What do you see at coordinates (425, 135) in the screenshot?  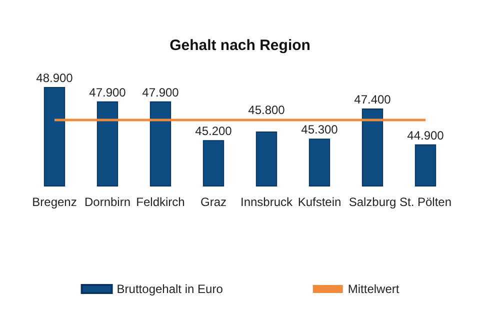 I see `data-label: 44.900` at bounding box center [425, 135].